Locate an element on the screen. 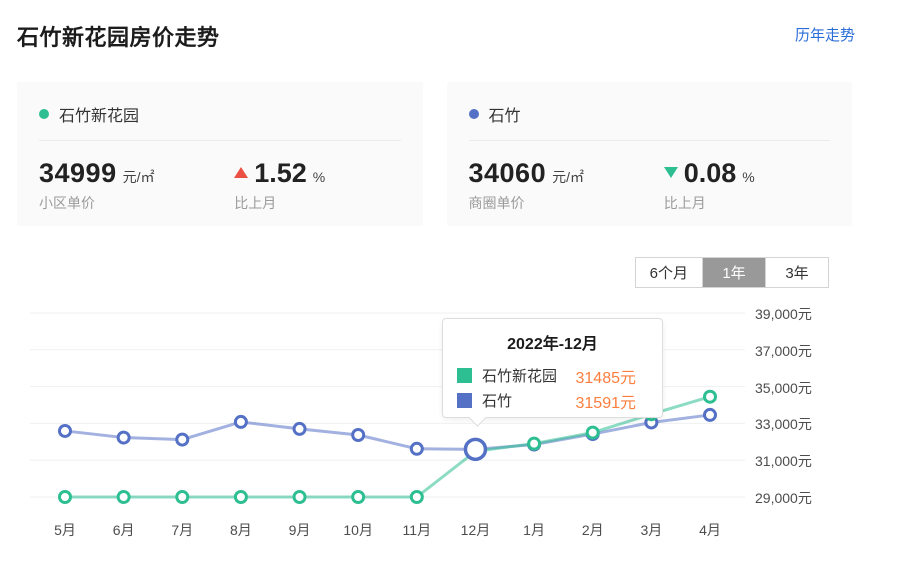  x-axis-tick: 2月 is located at coordinates (592, 530).